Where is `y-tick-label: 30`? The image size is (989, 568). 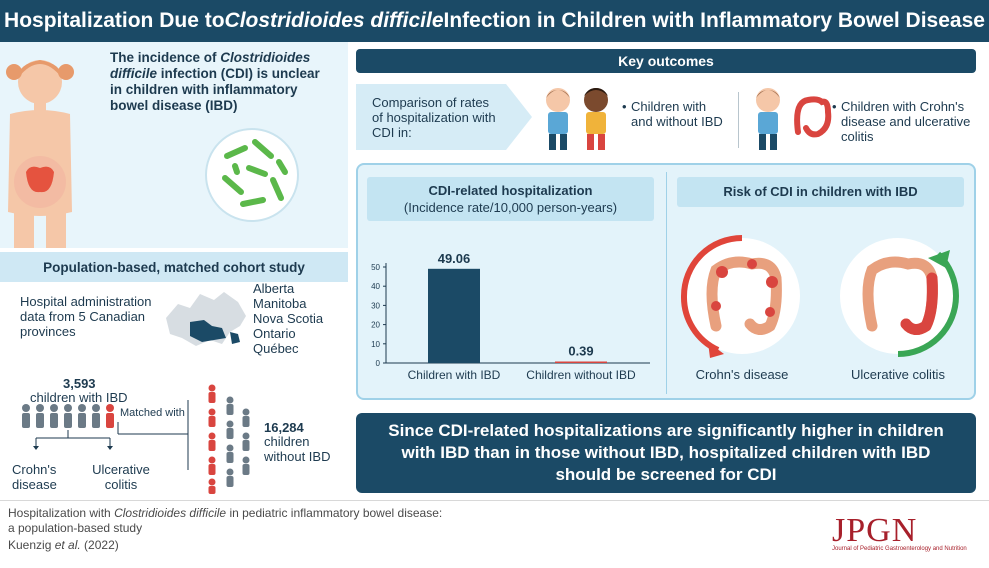
y-tick-label: 30 is located at coordinates (375, 305).